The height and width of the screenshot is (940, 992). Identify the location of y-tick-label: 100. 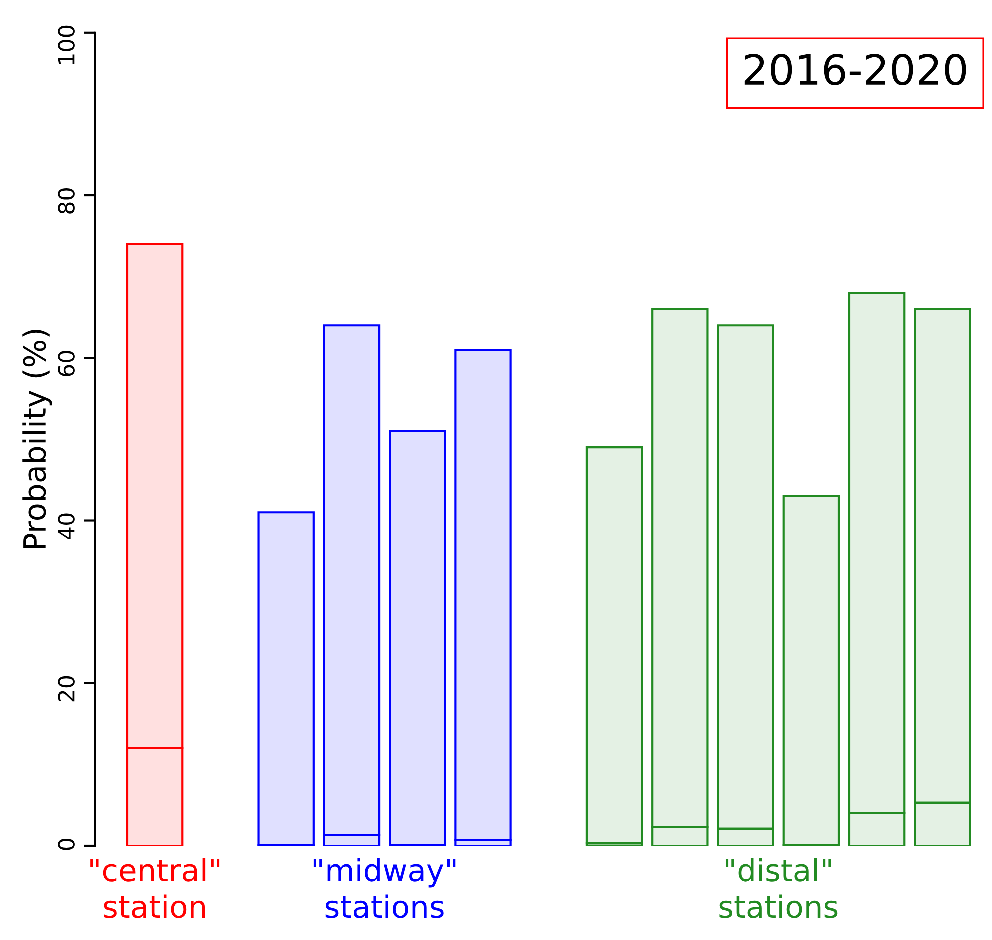
(66, 45).